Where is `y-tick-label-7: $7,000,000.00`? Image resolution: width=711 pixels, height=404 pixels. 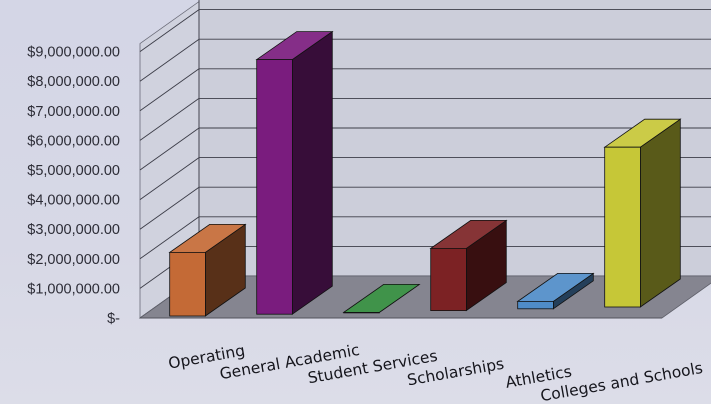
y-tick-label-7: $7,000,000.00 is located at coordinates (73, 112).